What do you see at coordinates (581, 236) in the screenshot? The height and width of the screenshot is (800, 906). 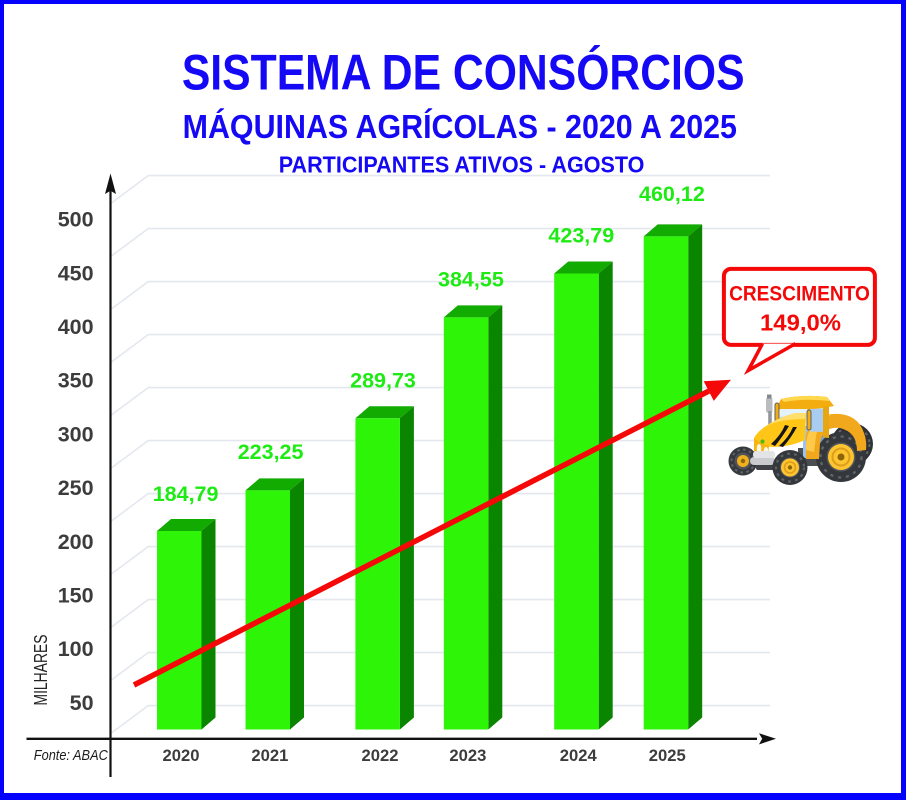 I see `svg-text: 423,79` at bounding box center [581, 236].